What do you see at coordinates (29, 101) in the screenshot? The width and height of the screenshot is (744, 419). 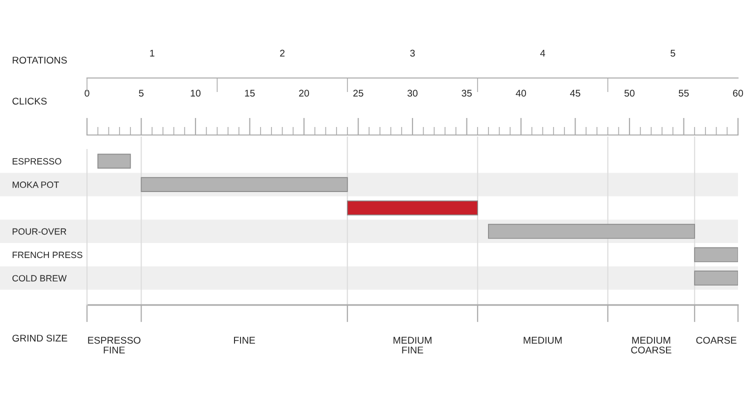 I see `x-axis-title: CLICKS` at bounding box center [29, 101].